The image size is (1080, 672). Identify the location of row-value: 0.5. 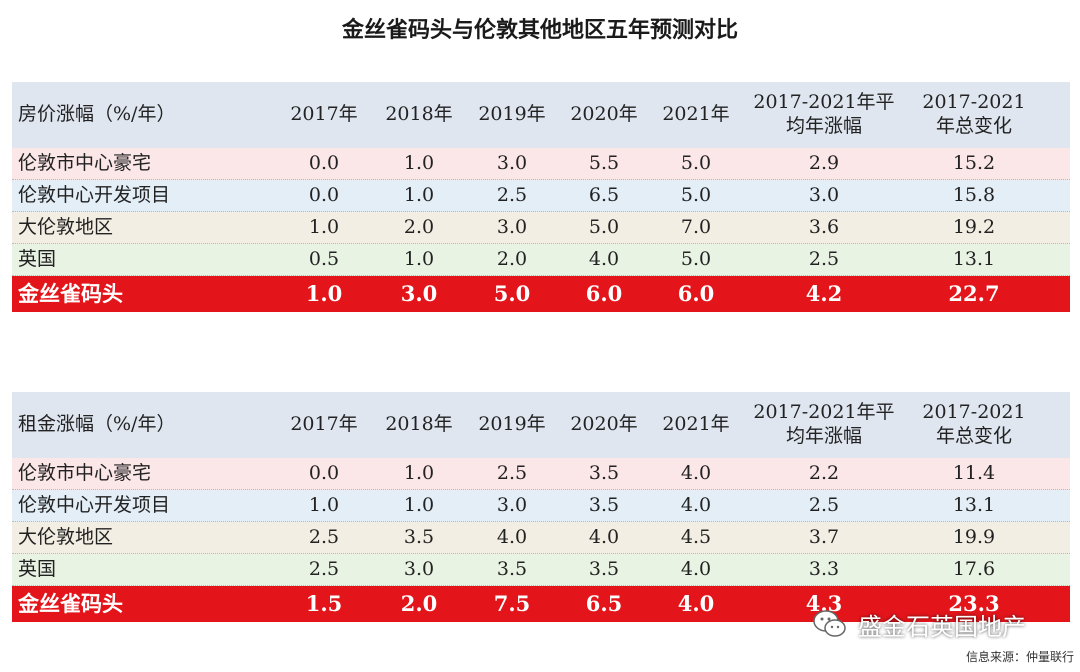
(324, 258).